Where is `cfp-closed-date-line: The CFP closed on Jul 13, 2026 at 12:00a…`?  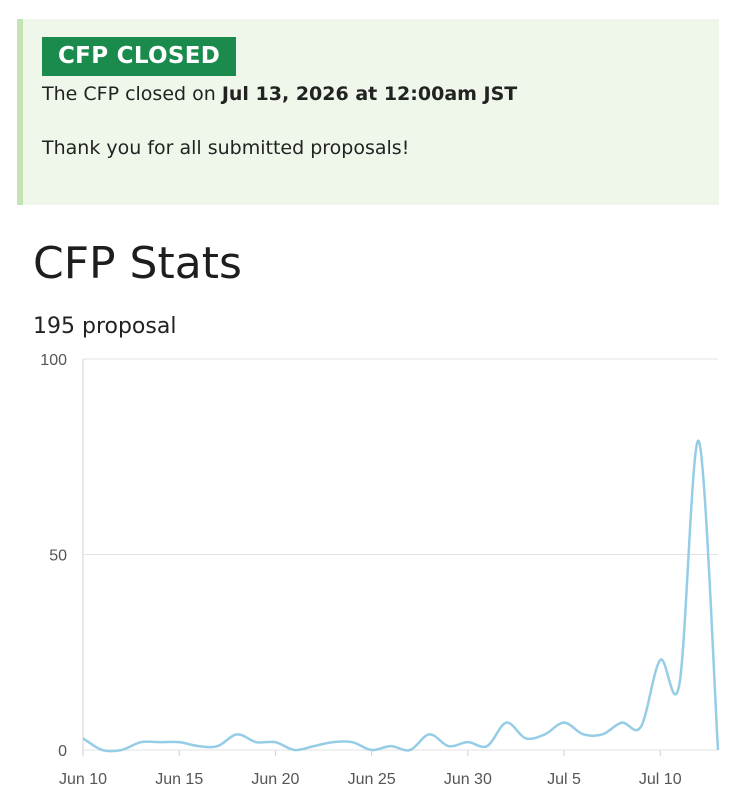 cfp-closed-date-line: The CFP closed on Jul 13, 2026 at 12:00a… is located at coordinates (279, 94).